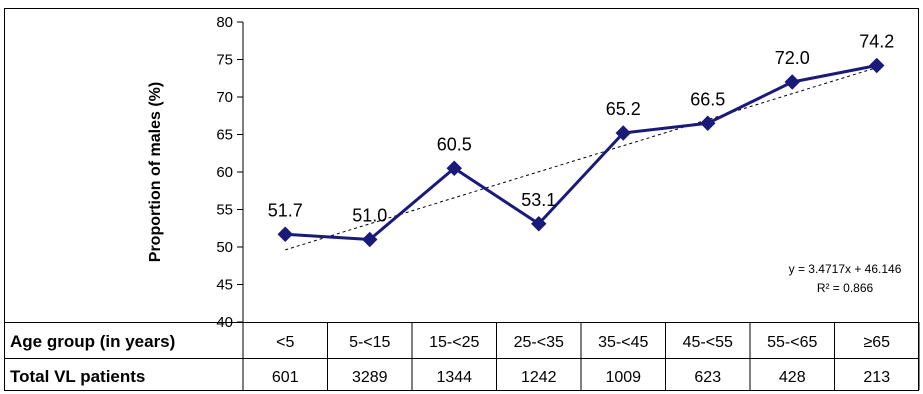 The width and height of the screenshot is (923, 394). I want to click on table-row-header-age: Age group (in years), so click(92, 341).